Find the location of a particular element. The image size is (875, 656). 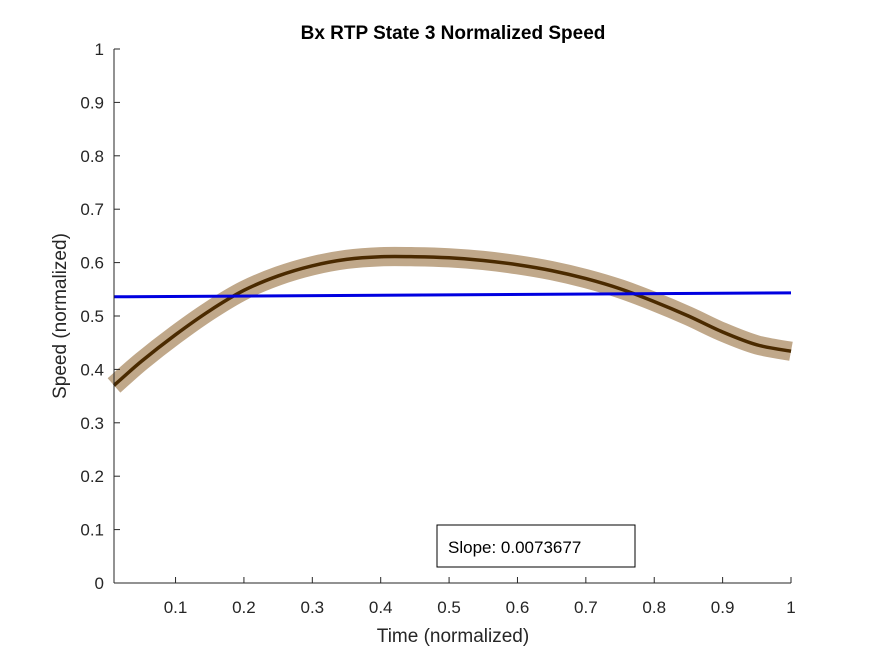

y-axis-label: Speed (normalized) is located at coordinates (60, 316).